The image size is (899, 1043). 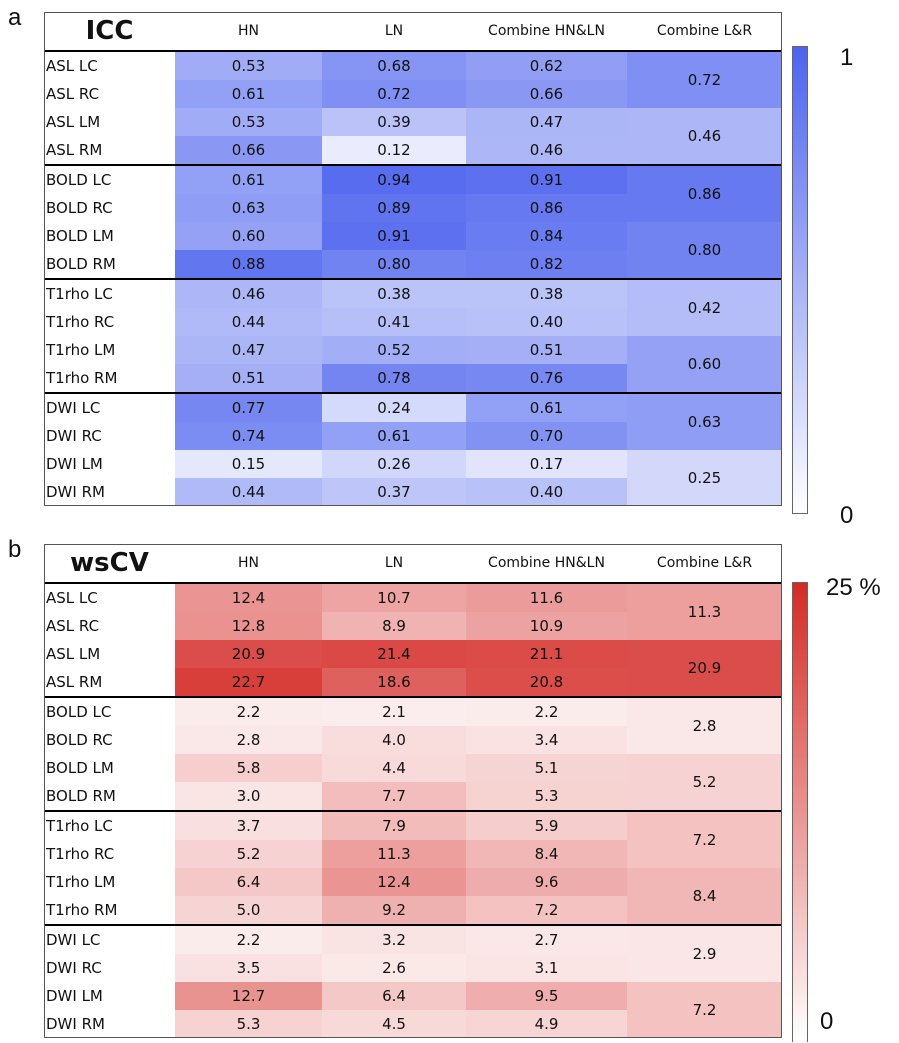 What do you see at coordinates (827, 1021) in the screenshot?
I see `wscv-colorbar-min-label: 0` at bounding box center [827, 1021].